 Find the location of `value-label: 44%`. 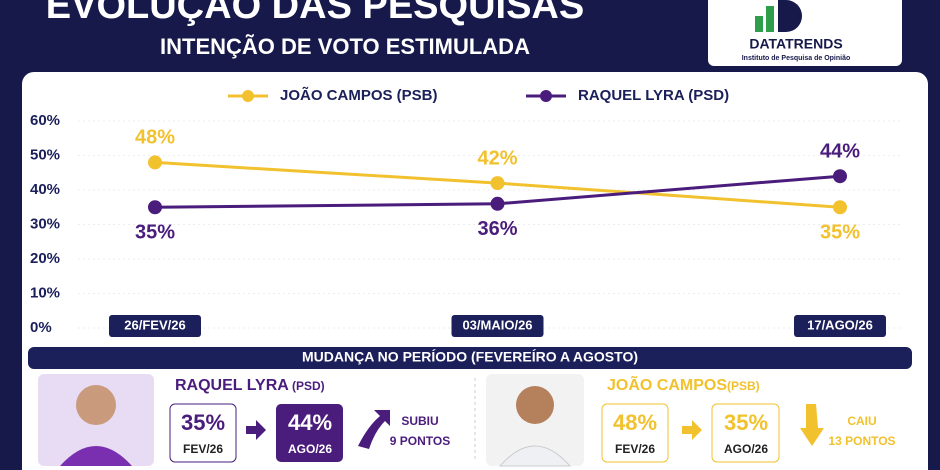

value-label: 44% is located at coordinates (840, 151).